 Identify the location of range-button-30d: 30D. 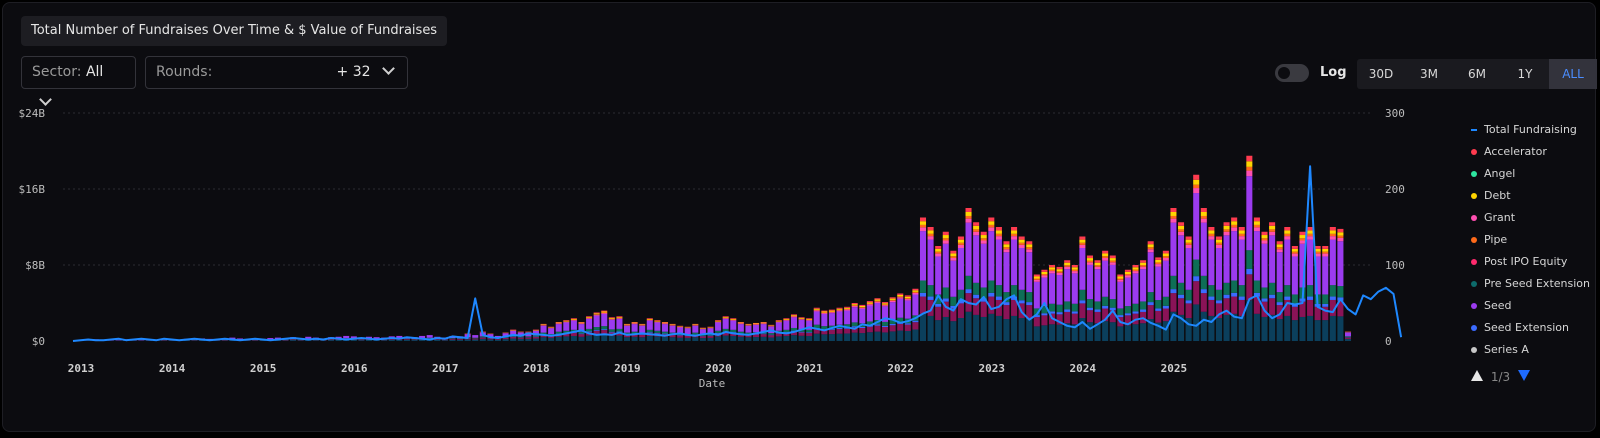
(1381, 74).